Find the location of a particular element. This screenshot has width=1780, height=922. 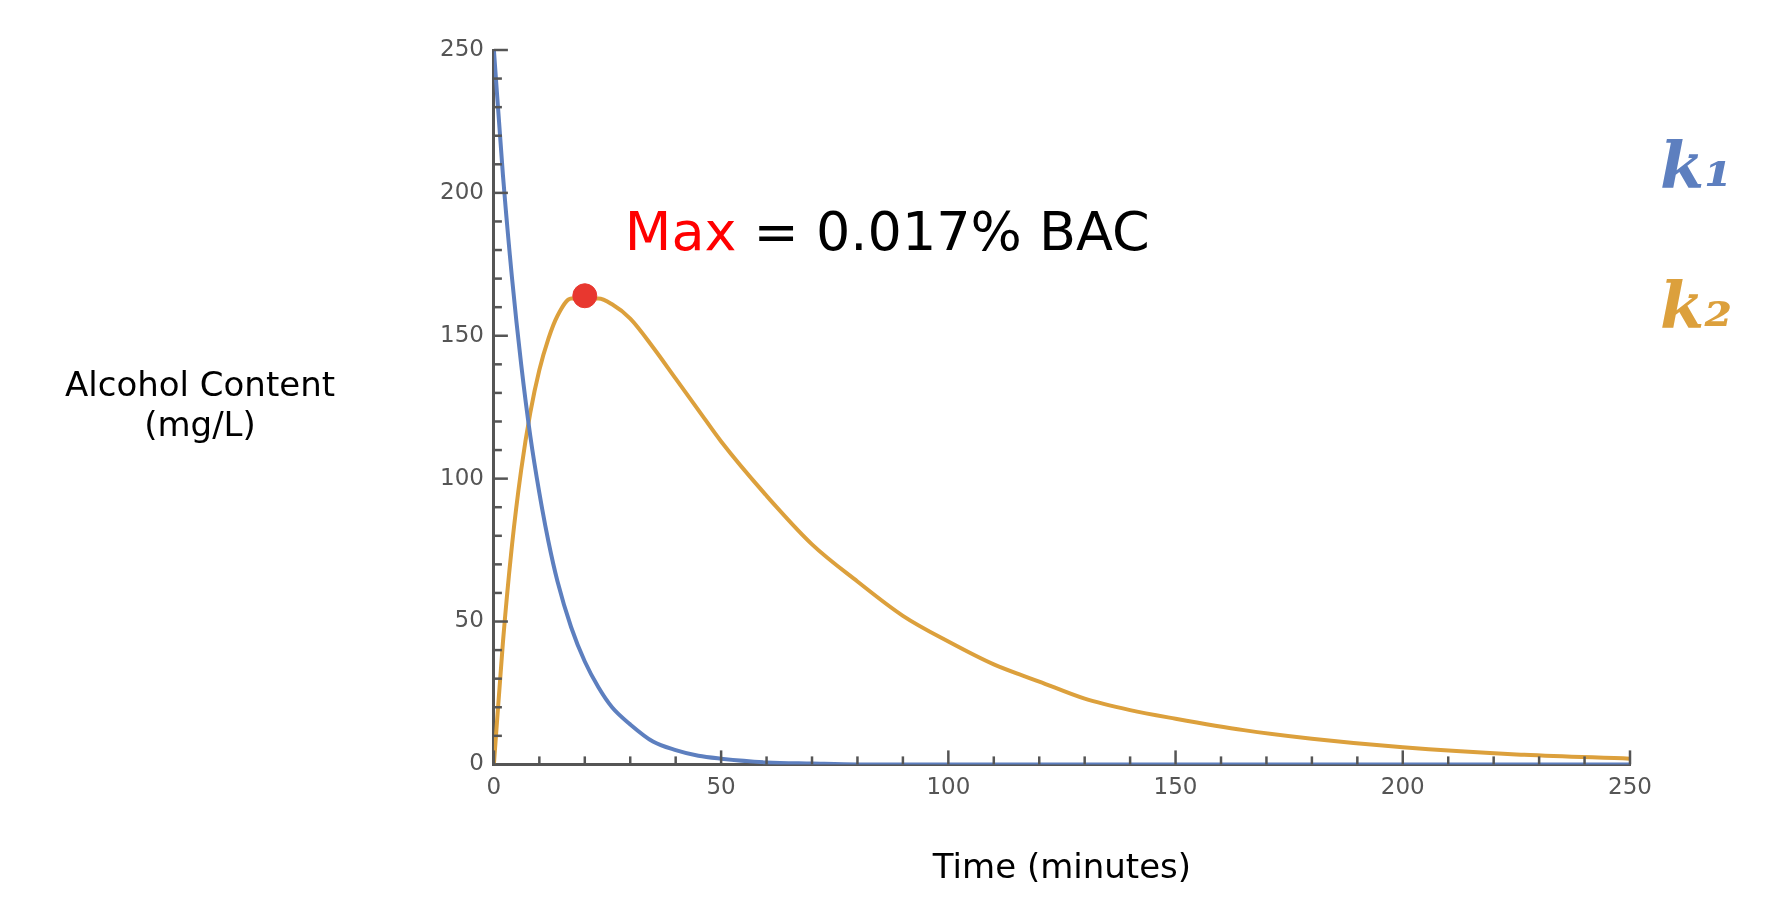

x-tick-label: 0 is located at coordinates (494, 786).